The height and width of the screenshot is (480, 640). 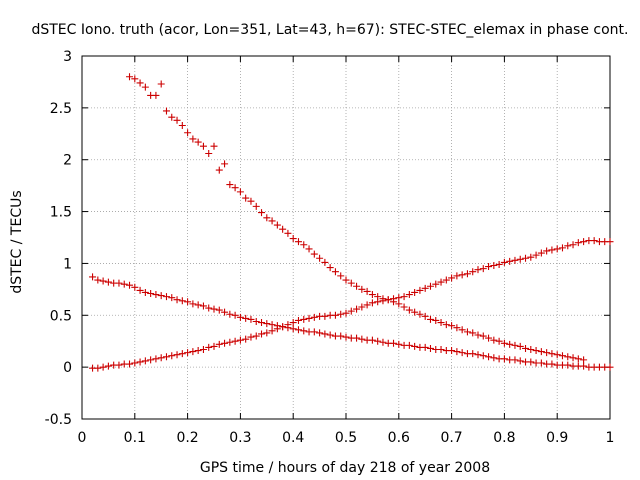 What do you see at coordinates (451, 438) in the screenshot?
I see `x-tick-label: 0.7` at bounding box center [451, 438].